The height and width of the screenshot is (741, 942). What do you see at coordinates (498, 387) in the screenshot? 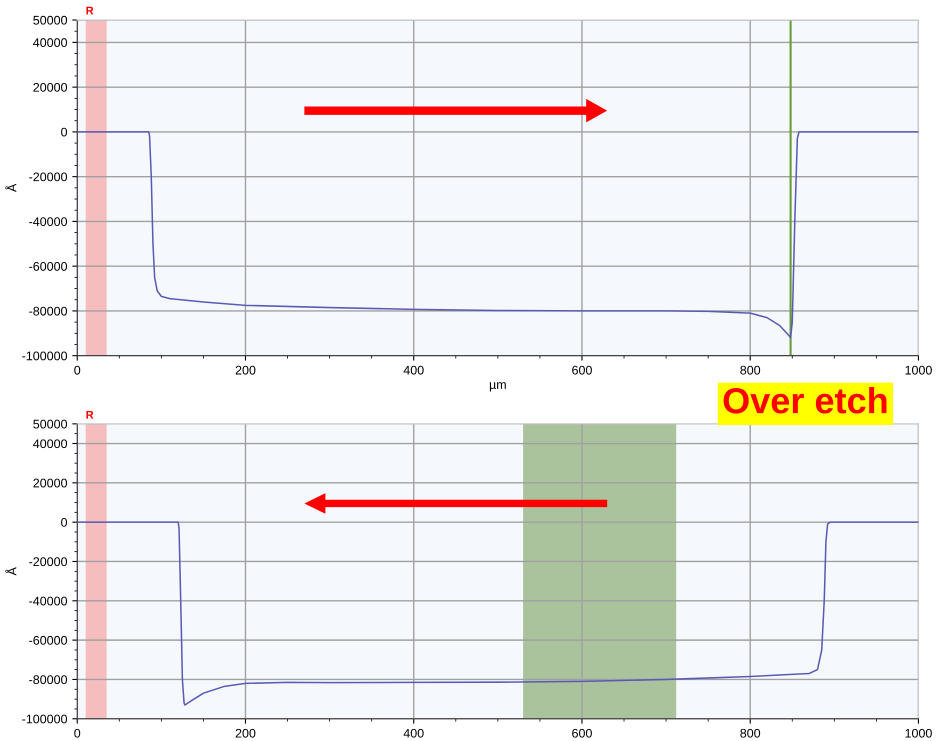
I see `x-axis-title: µm` at bounding box center [498, 387].